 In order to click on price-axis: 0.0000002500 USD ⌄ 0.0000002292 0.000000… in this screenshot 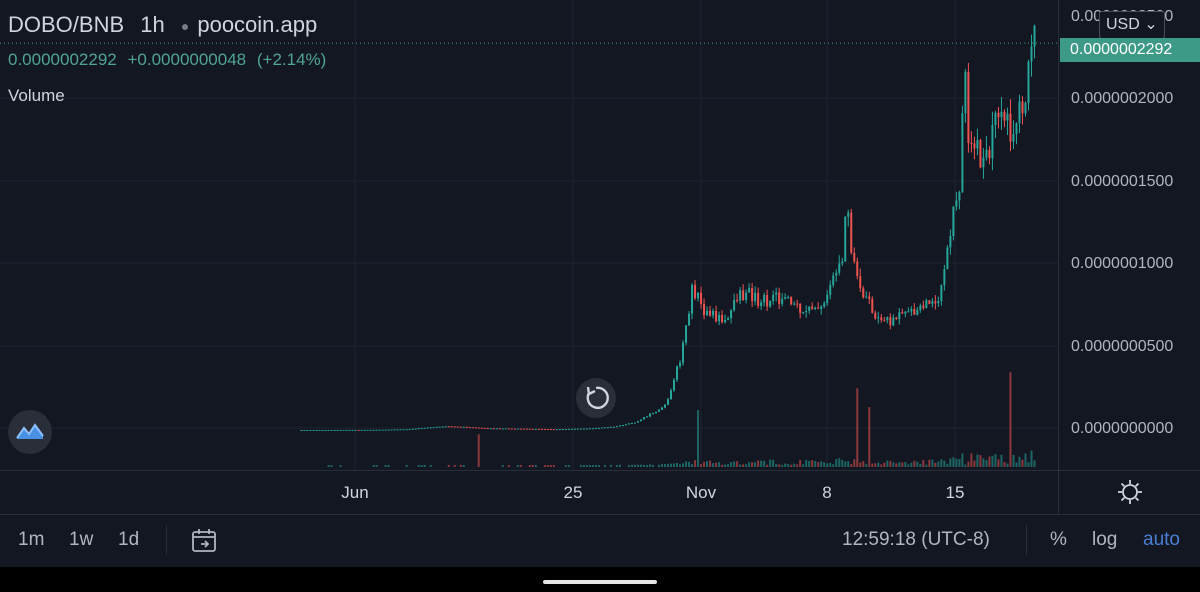, I will do `click(1129, 235)`.